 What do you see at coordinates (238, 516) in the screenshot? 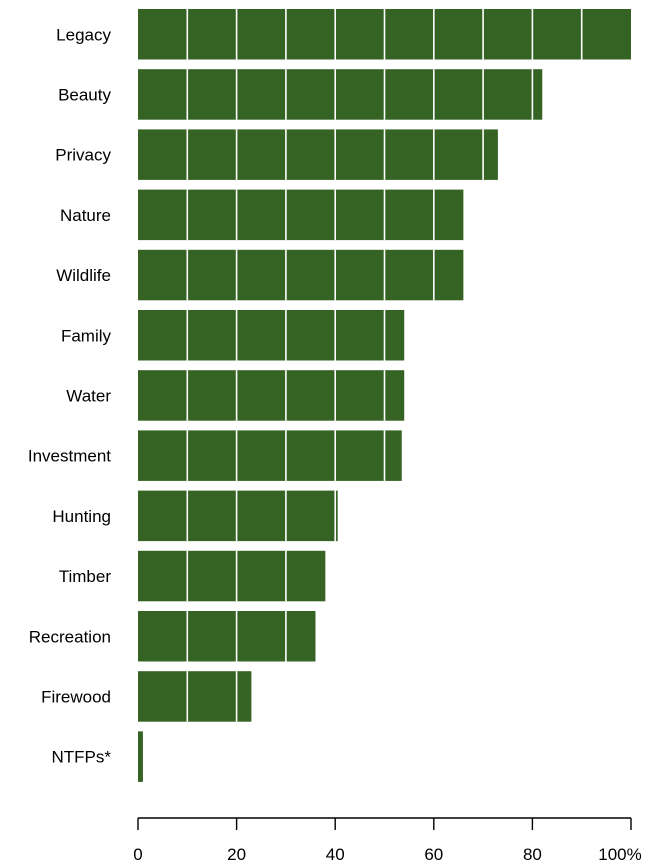
I see `bar-hunting` at bounding box center [238, 516].